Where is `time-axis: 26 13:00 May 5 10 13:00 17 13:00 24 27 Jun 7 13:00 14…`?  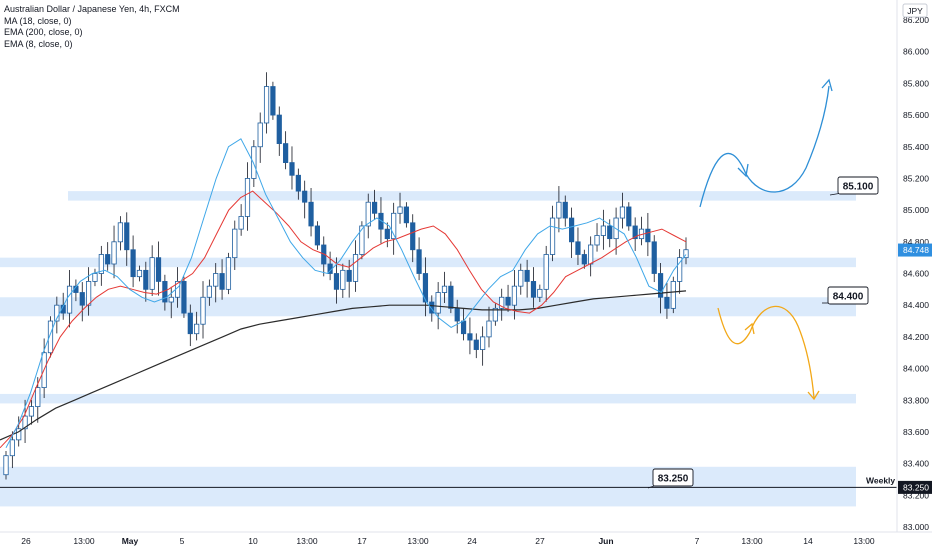
time-axis: 26 13:00 May 5 10 13:00 17 13:00 24 27 Jun 7 13:00 14… is located at coordinates (448, 541).